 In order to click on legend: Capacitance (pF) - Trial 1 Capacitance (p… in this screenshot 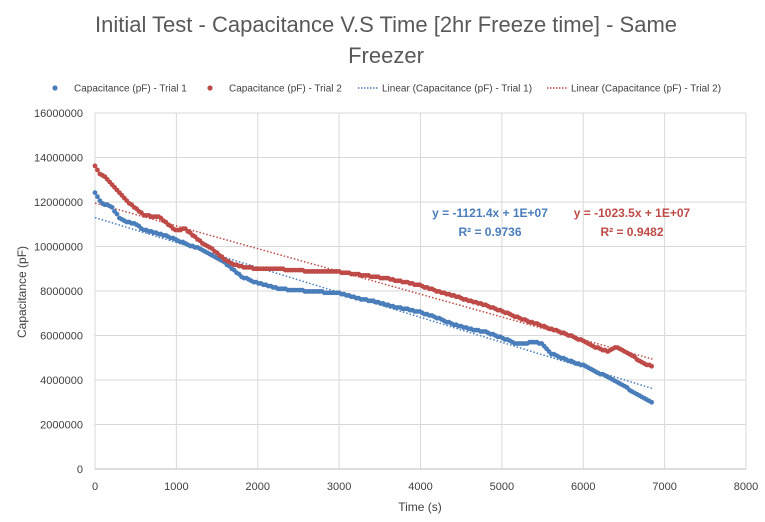, I will do `click(386, 89)`.